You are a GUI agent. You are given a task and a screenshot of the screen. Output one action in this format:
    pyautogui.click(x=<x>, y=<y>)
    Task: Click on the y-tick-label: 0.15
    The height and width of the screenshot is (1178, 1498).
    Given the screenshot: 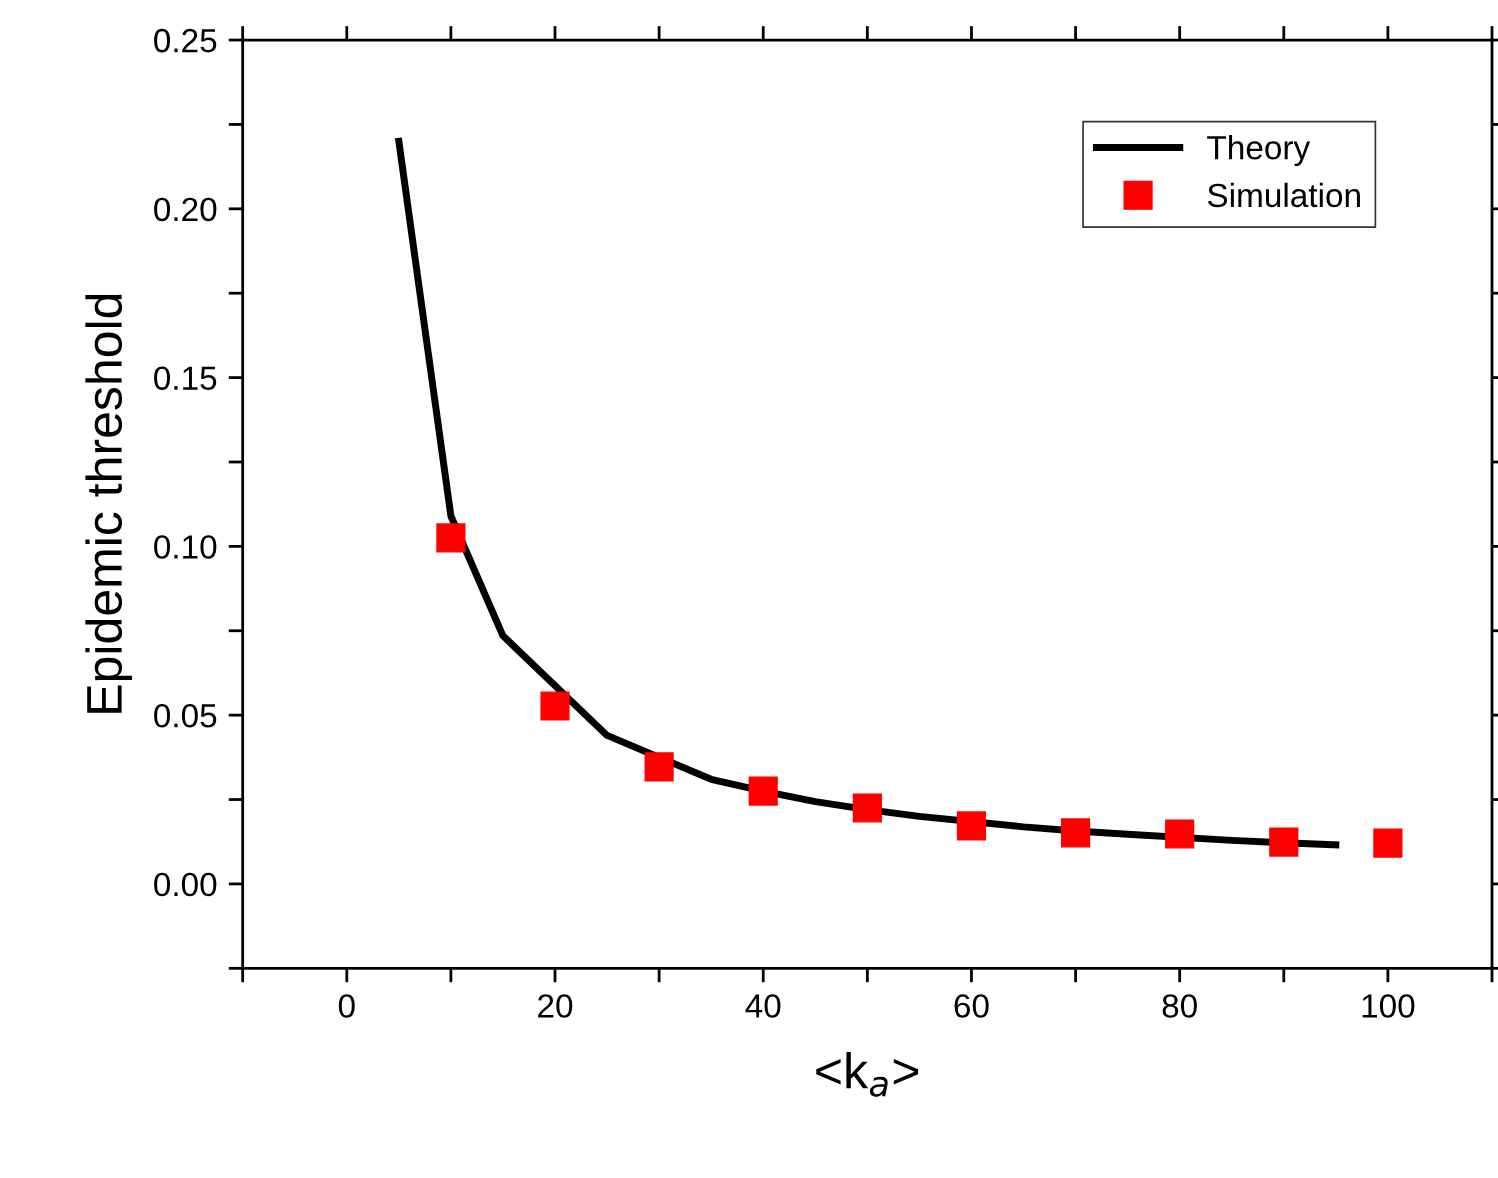 What is the action you would take?
    pyautogui.click(x=185, y=378)
    